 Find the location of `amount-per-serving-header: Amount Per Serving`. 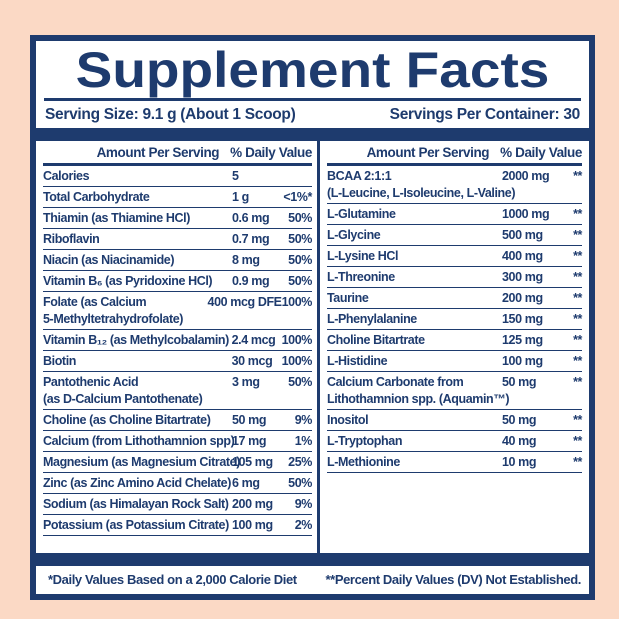

amount-per-serving-header: Amount Per Serving is located at coordinates (428, 152).